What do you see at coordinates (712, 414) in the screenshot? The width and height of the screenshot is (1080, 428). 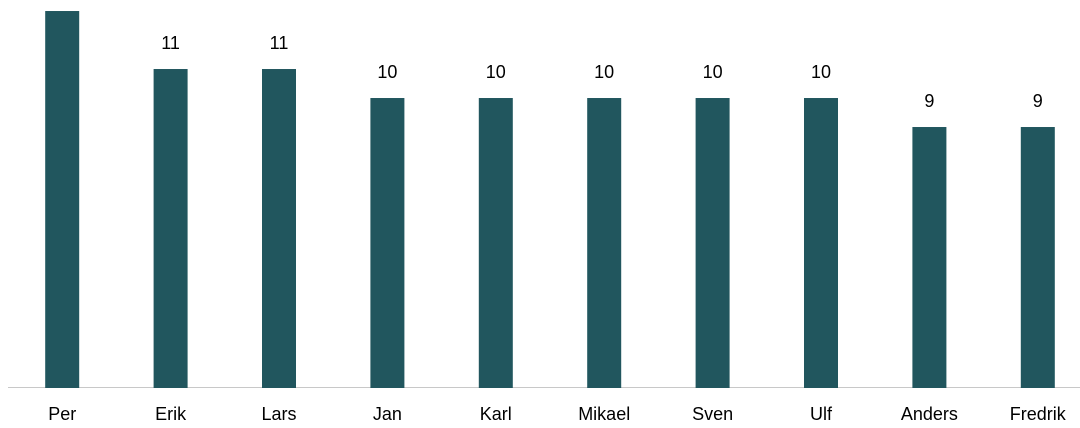 I see `x-tick-label: Sven` at bounding box center [712, 414].